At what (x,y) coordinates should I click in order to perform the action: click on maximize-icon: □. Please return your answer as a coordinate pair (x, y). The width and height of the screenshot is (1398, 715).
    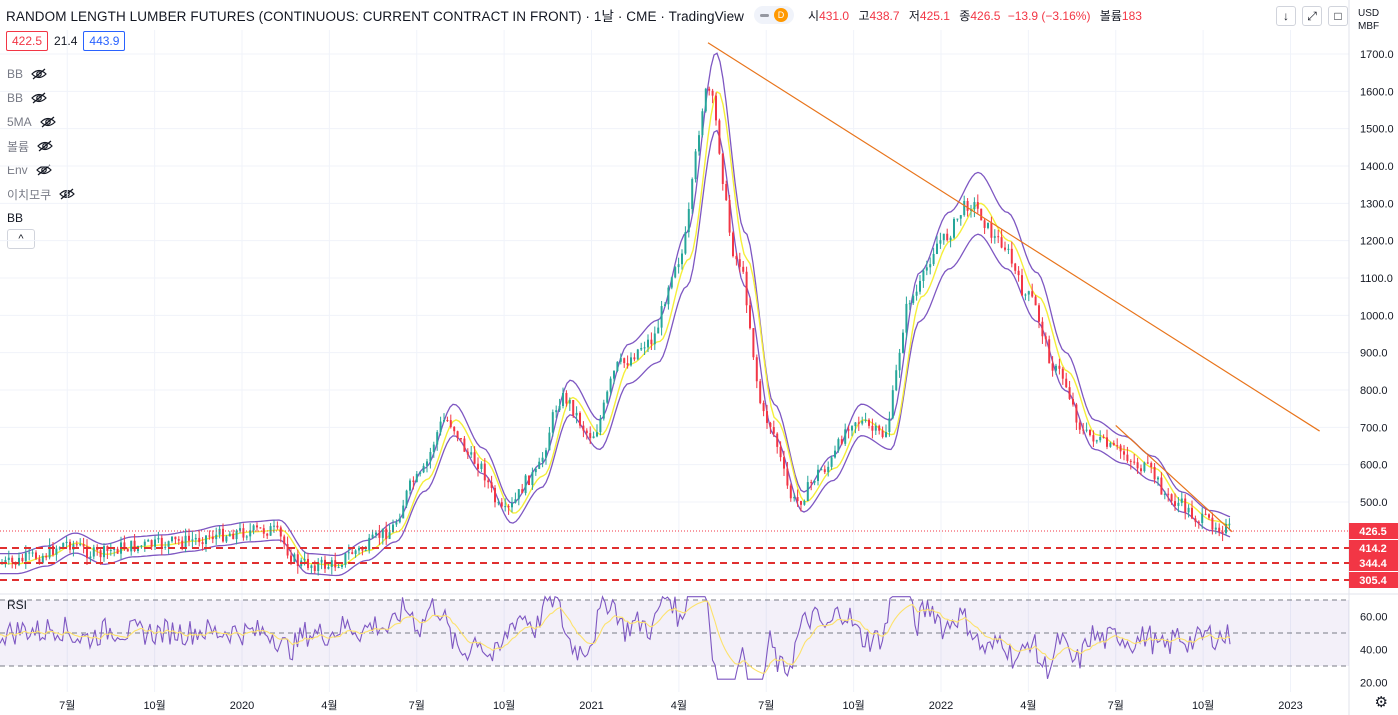
    Looking at the image, I should click on (1338, 16).